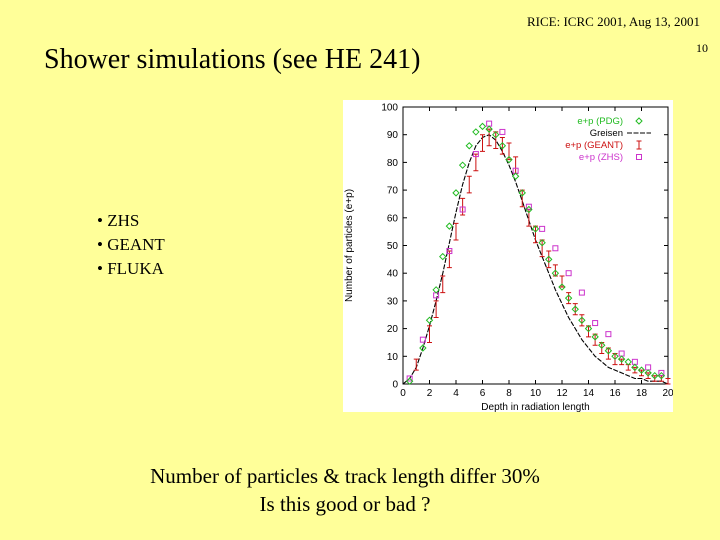 Image resolution: width=720 pixels, height=540 pixels. Describe the element at coordinates (615, 393) in the screenshot. I see `x-tick-label: 16` at that location.